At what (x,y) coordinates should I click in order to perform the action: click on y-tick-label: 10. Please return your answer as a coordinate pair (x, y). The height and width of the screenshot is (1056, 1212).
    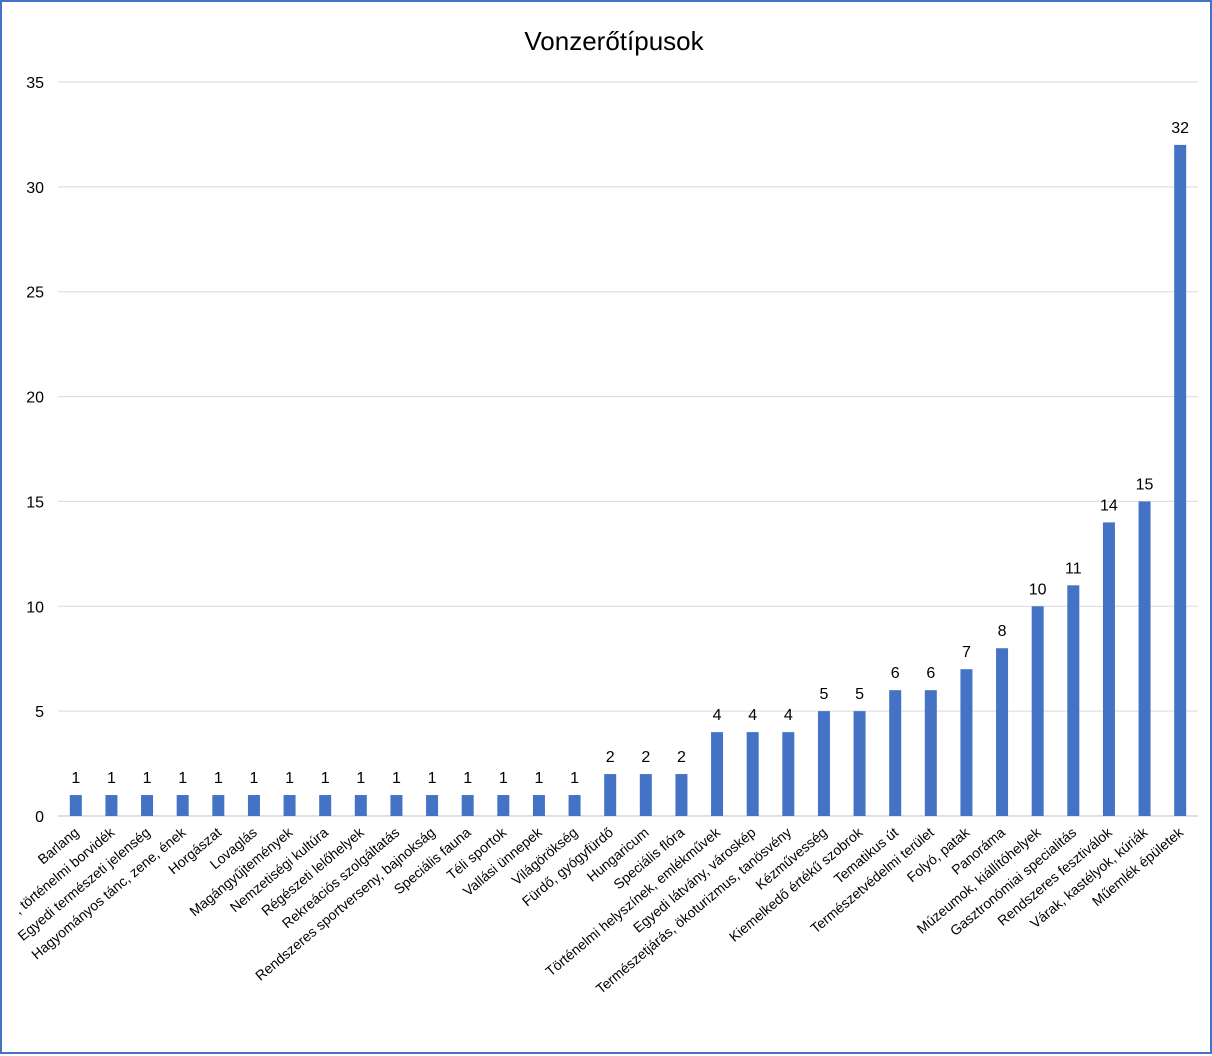
    Looking at the image, I should click on (35, 607).